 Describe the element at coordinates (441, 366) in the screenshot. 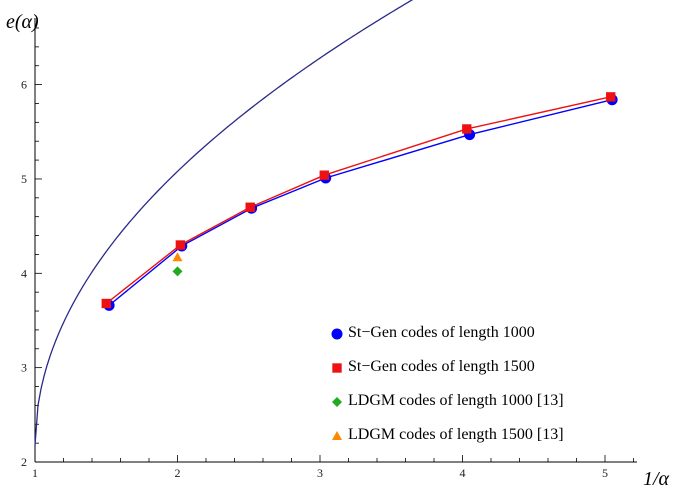

I see `legend-entry-label: St−Gen codes of length 1500` at that location.